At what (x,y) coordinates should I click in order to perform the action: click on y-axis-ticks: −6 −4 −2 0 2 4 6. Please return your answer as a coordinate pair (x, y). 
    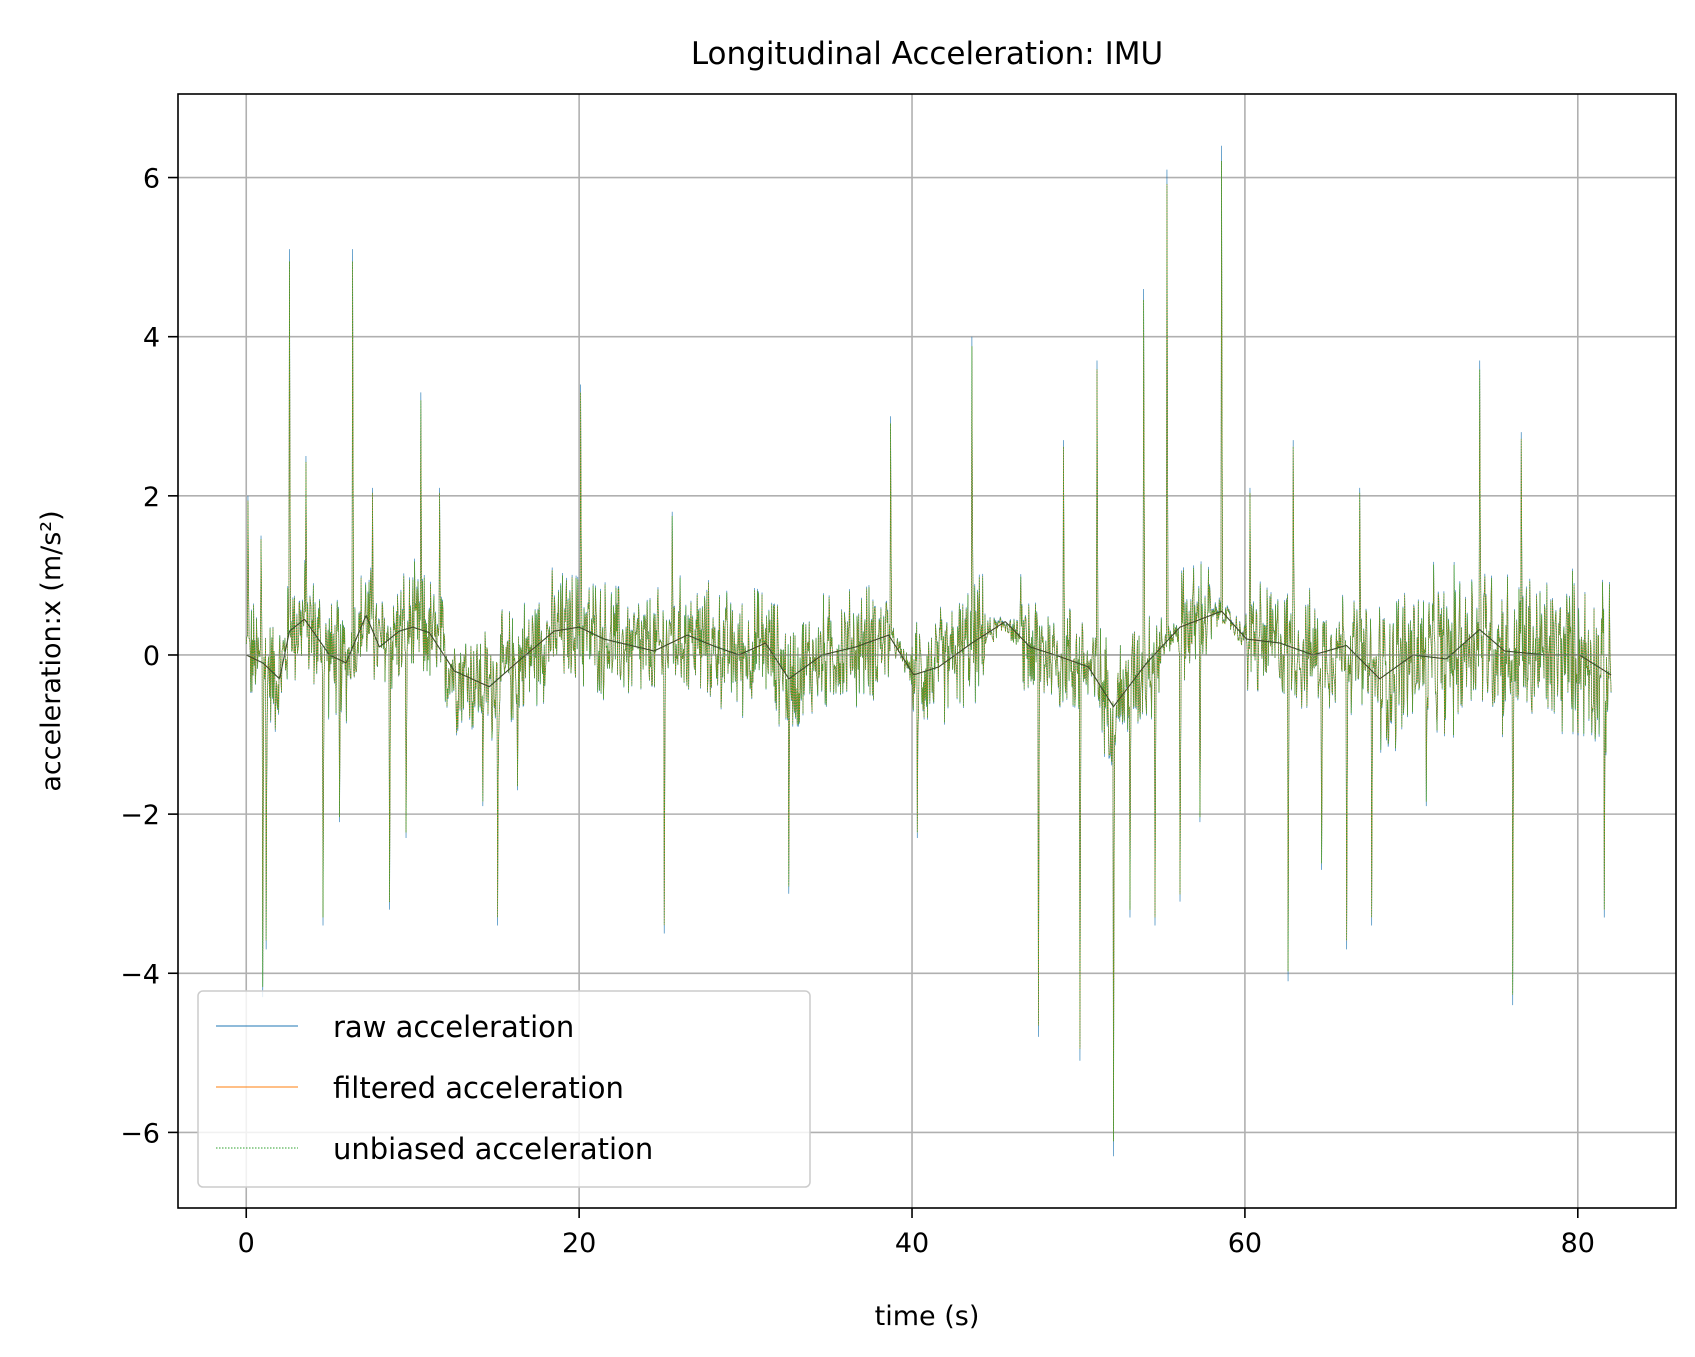
    Looking at the image, I should click on (149, 656).